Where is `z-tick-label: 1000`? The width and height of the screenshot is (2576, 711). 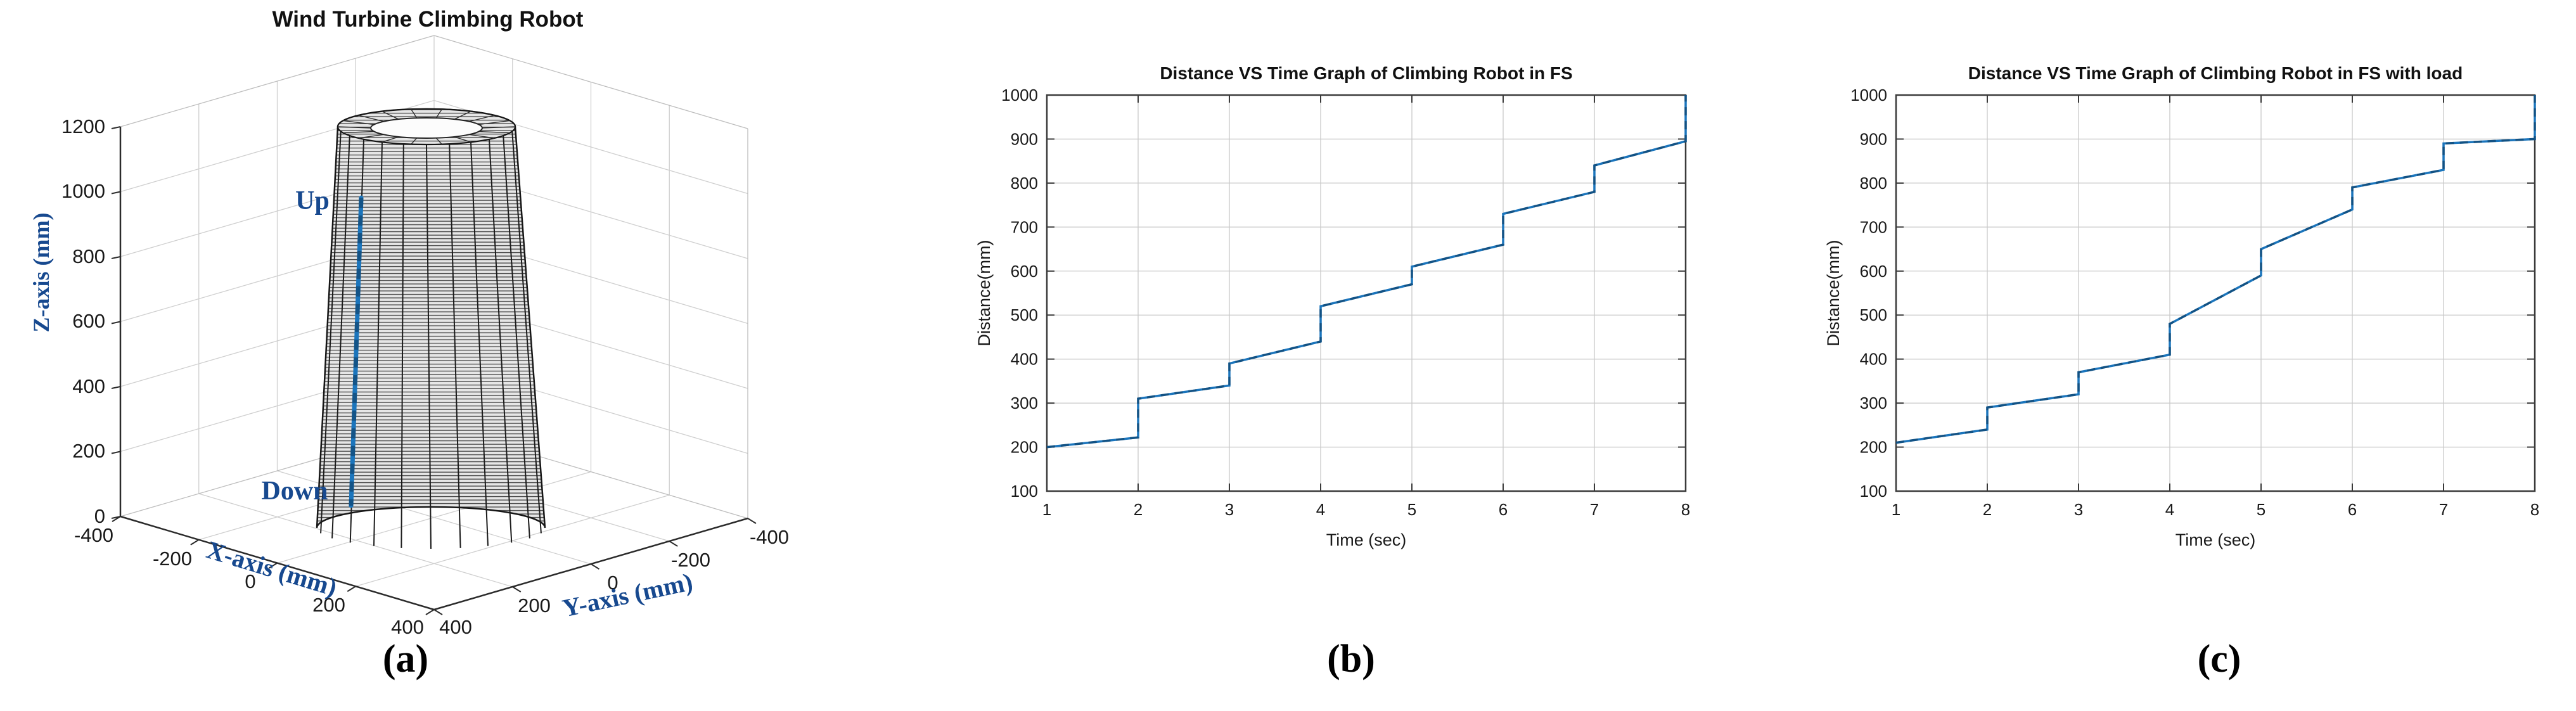
z-tick-label: 1000 is located at coordinates (83, 191).